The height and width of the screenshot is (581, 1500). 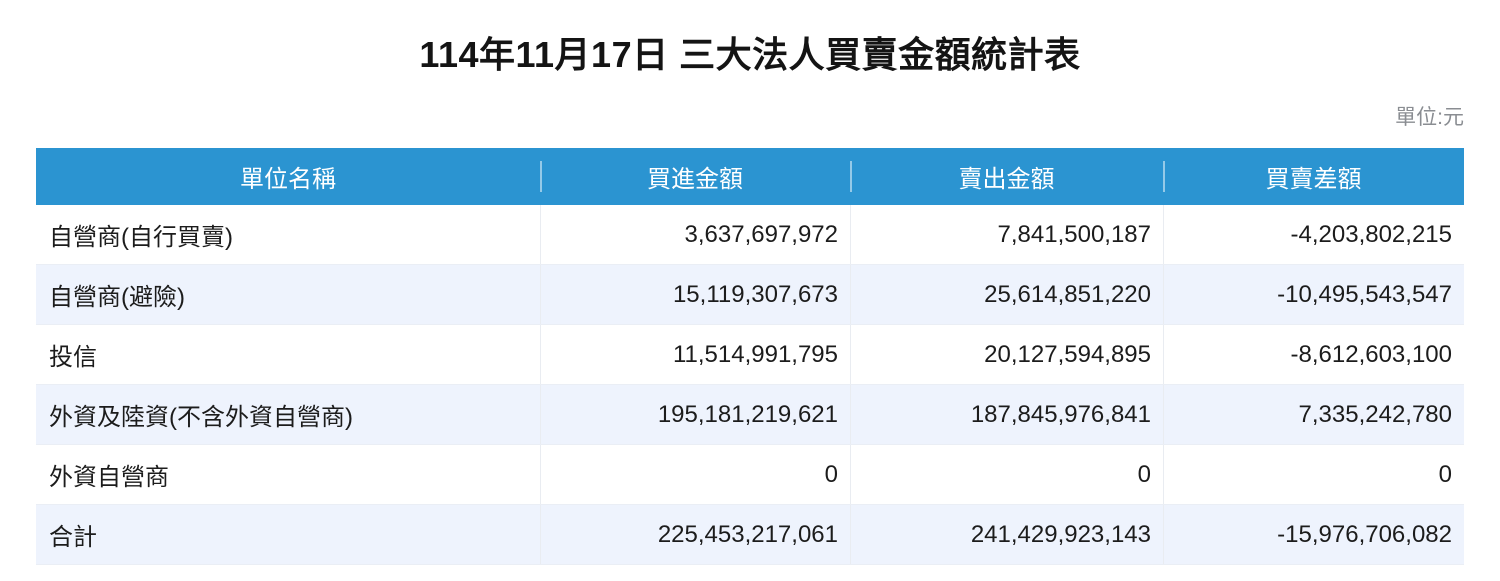 What do you see at coordinates (1006, 354) in the screenshot?
I see `cell-sell-amount: 20,127,594,895` at bounding box center [1006, 354].